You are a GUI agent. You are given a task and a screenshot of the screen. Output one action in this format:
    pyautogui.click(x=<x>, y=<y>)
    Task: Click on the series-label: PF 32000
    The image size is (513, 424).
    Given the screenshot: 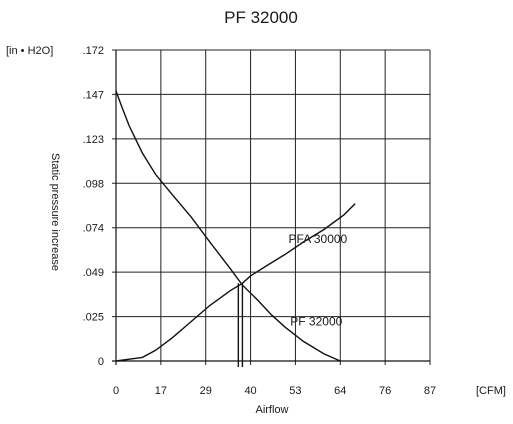 What is the action you would take?
    pyautogui.click(x=316, y=321)
    